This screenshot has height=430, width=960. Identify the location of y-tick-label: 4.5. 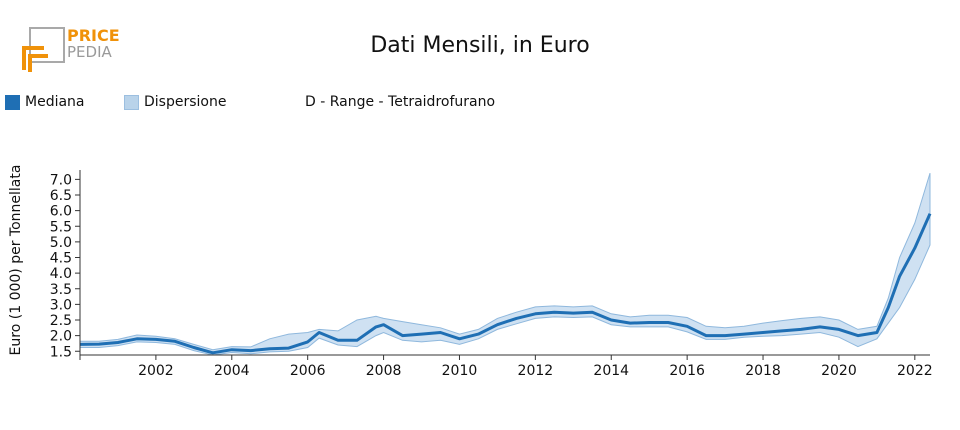
(61, 259).